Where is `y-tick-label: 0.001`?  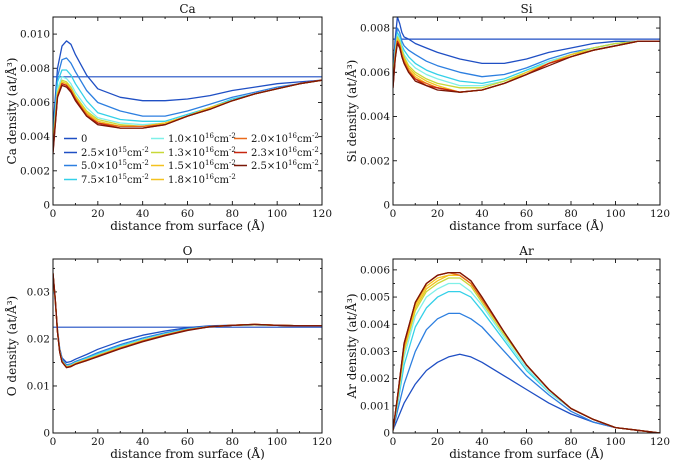
y-tick-label: 0.001 is located at coordinates (375, 406).